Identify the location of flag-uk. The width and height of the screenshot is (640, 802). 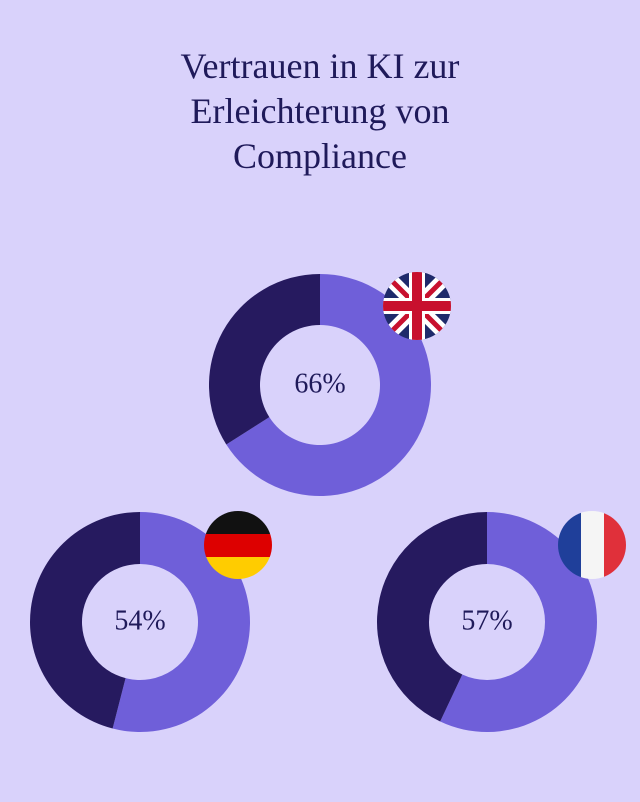
(417, 306).